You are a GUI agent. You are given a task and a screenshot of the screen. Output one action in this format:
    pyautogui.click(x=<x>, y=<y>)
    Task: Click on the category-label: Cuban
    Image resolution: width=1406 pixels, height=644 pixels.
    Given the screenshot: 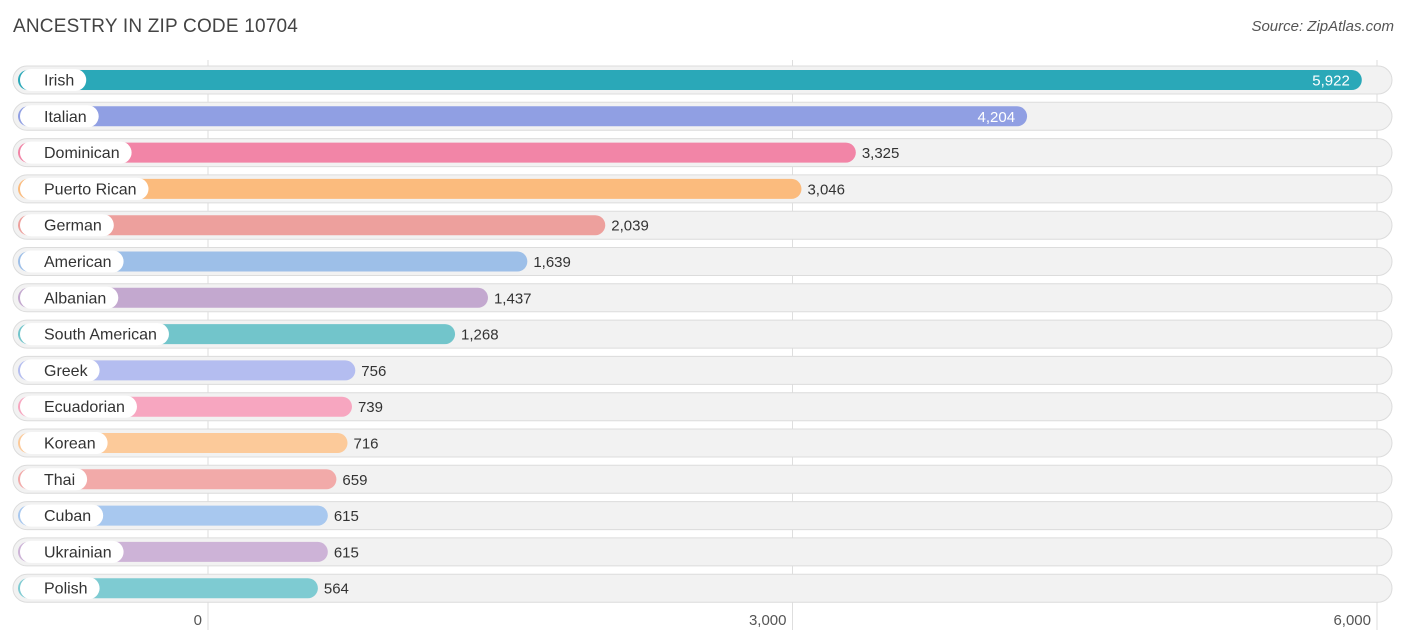 What is the action you would take?
    pyautogui.click(x=67, y=516)
    